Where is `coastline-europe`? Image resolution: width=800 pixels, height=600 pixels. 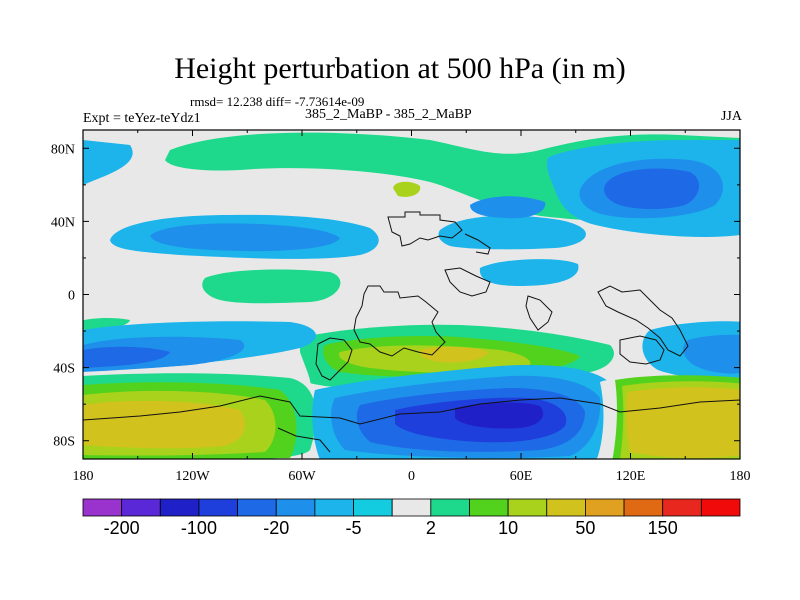
coastline-europe is located at coordinates (425, 229).